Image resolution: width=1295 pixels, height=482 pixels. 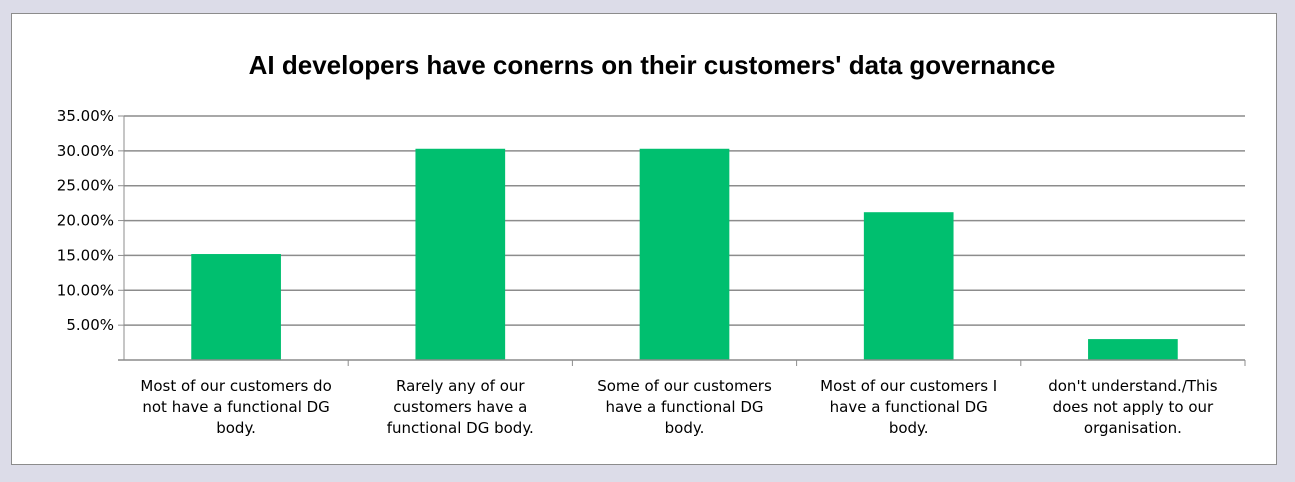 I want to click on category-label-1-line-1: customers have a, so click(x=460, y=407).